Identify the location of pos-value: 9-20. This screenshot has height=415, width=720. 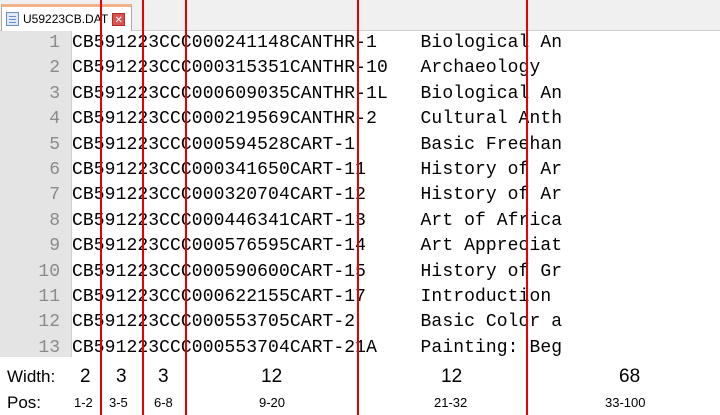
(272, 402).